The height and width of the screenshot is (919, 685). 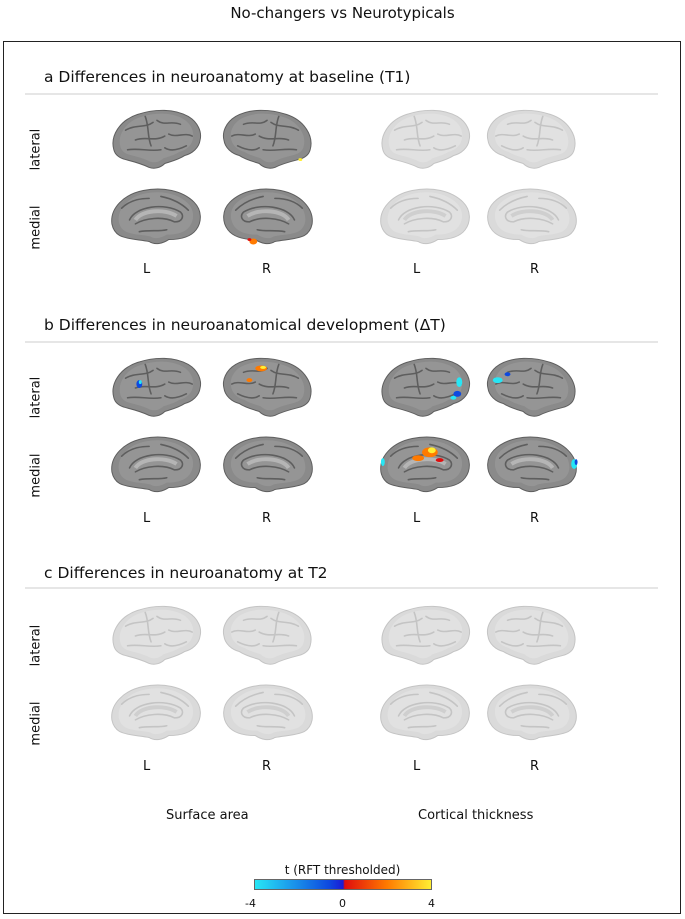 I want to click on brain-a-sa-medial-right, so click(x=268, y=216).